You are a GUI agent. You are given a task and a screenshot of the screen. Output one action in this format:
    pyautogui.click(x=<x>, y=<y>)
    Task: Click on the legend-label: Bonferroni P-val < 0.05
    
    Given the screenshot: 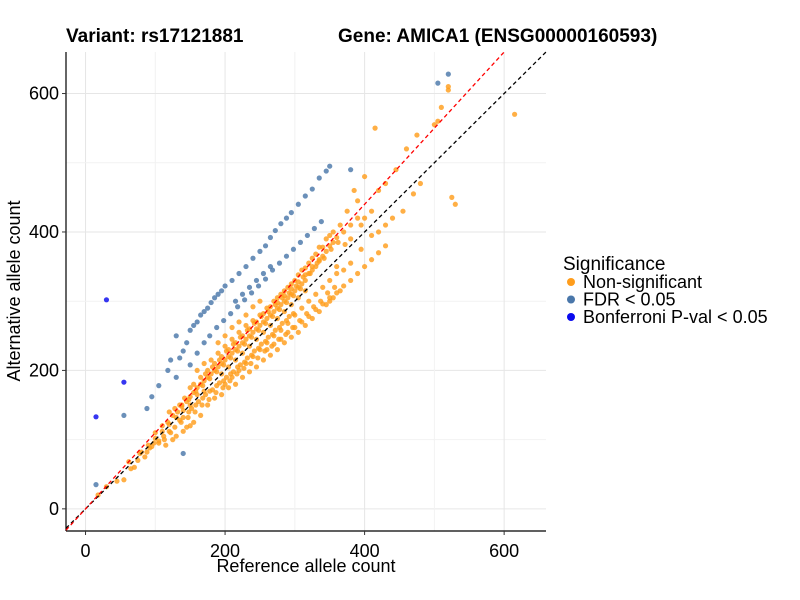 What is the action you would take?
    pyautogui.click(x=675, y=317)
    